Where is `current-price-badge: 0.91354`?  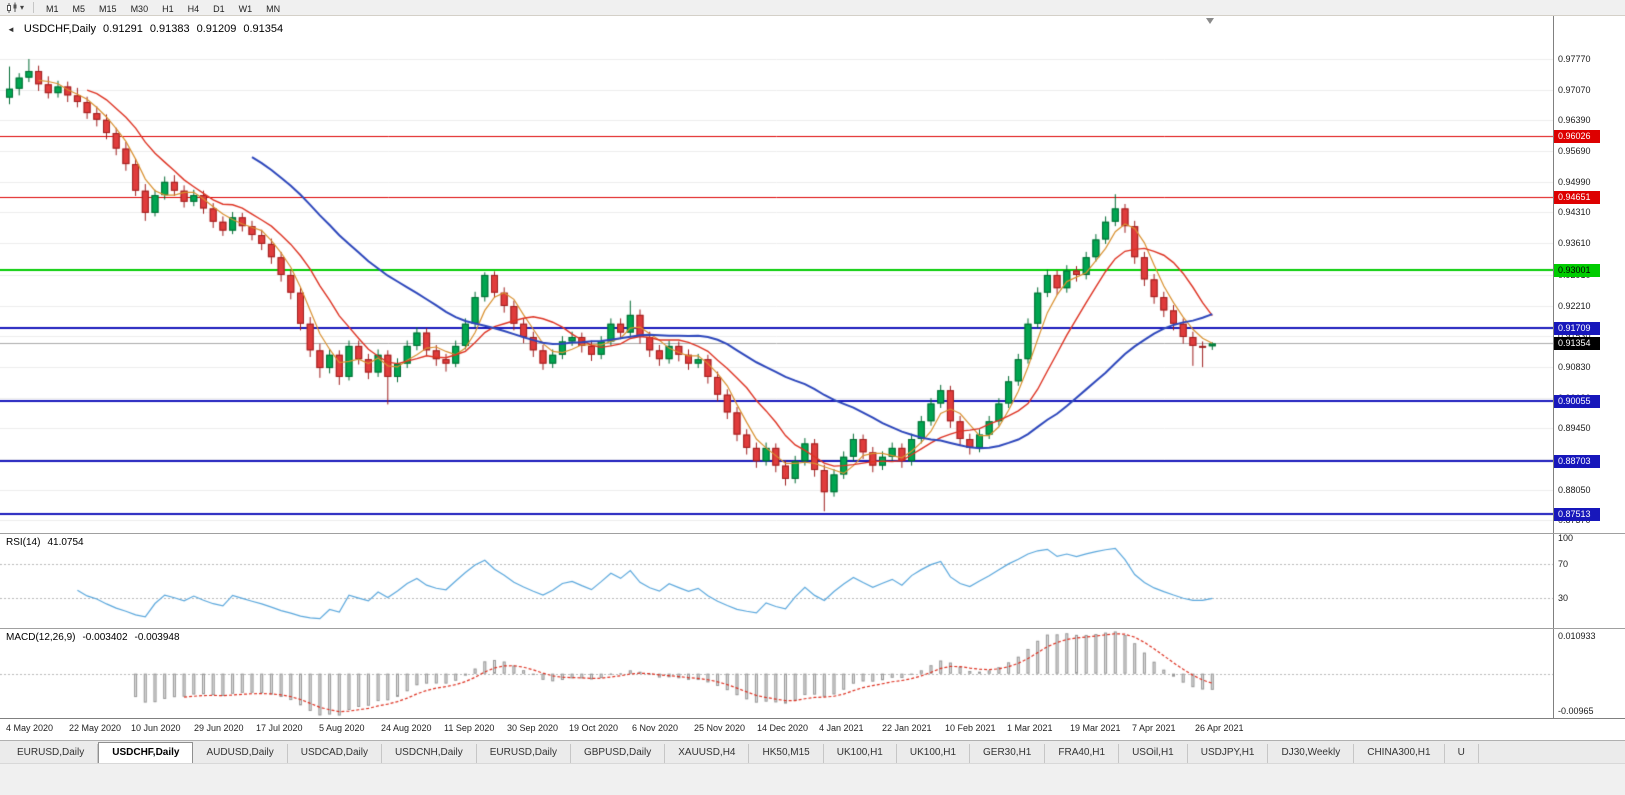
current-price-badge: 0.91354 is located at coordinates (1577, 343).